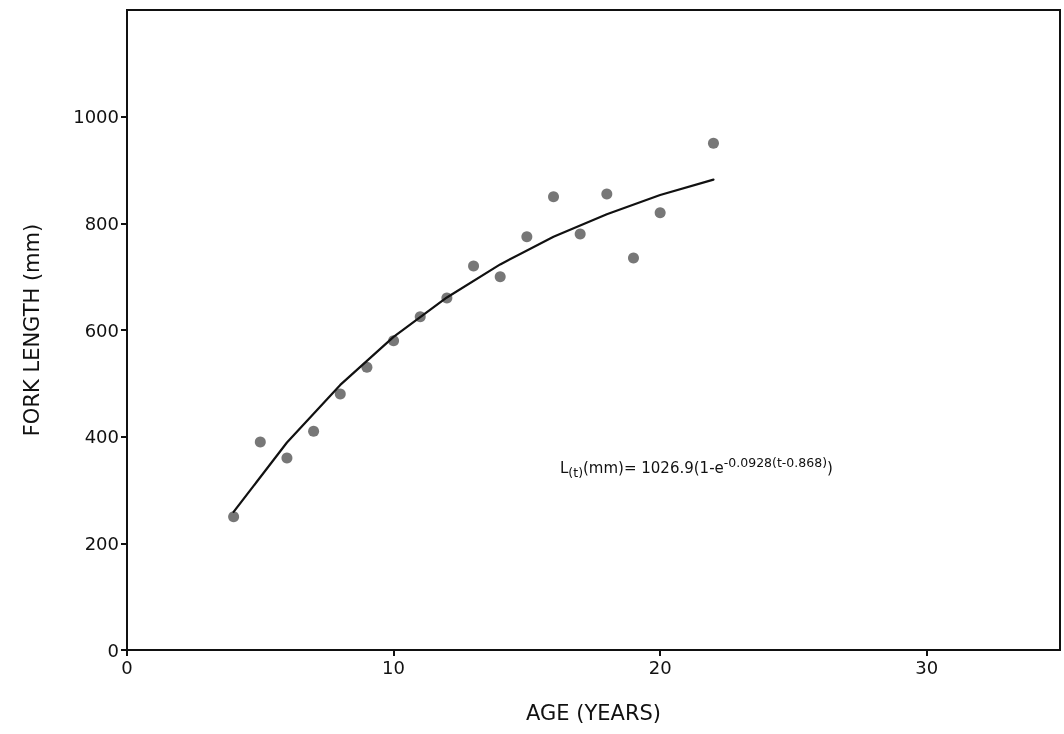 This screenshot has height=734, width=1064. I want to click on x-tick-label: 20, so click(660, 667).